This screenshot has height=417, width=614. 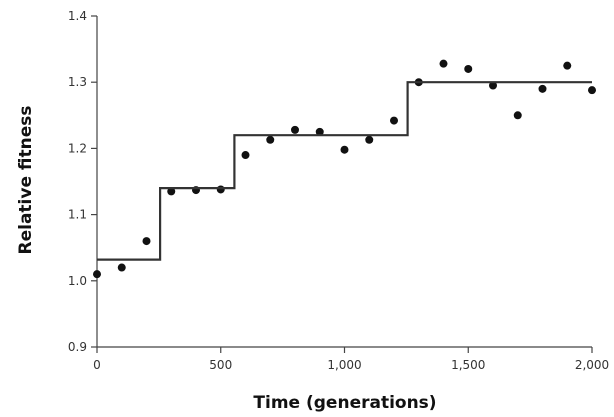 What do you see at coordinates (468, 365) in the screenshot?
I see `x-tick-label: 1,500` at bounding box center [468, 365].